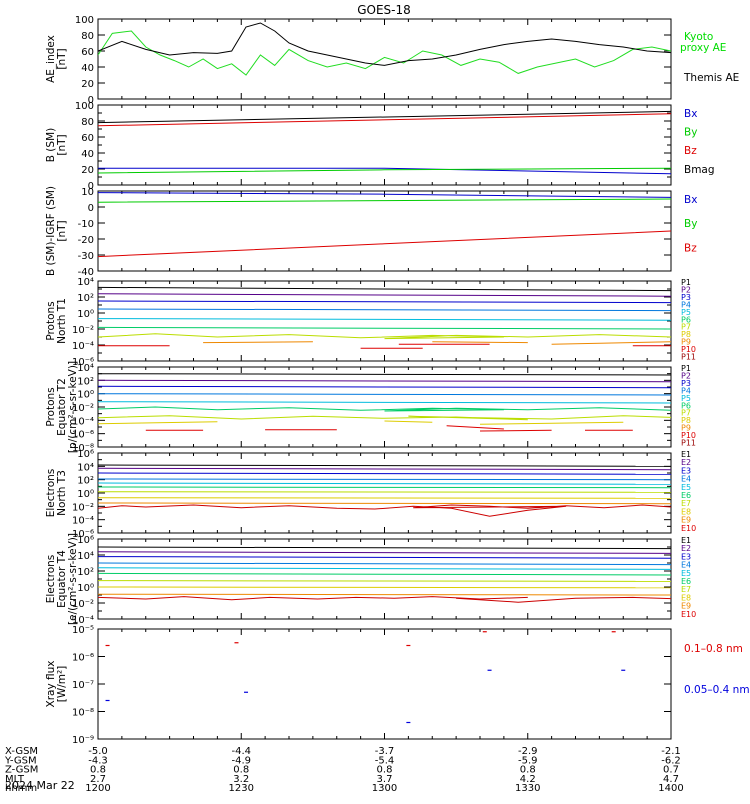 This screenshot has width=750, height=804. I want to click on y-axis-label: Protons, so click(51, 406).